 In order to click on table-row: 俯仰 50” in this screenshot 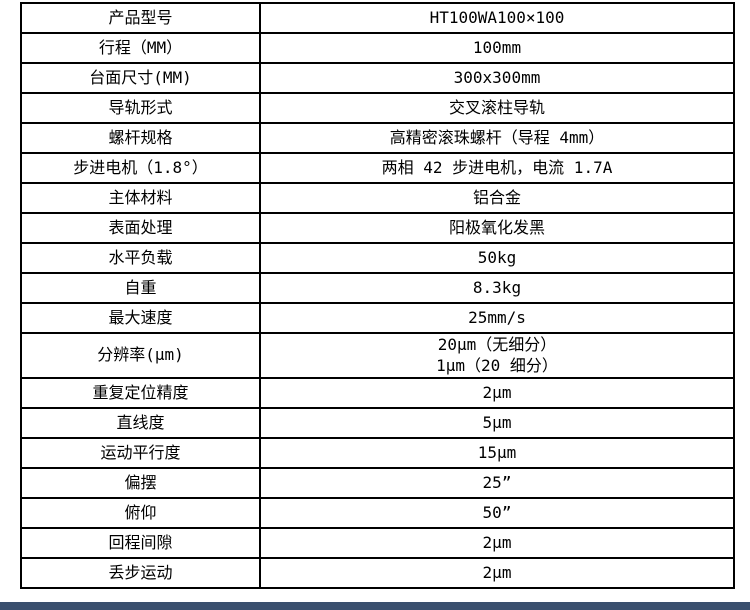, I will do `click(377, 513)`.